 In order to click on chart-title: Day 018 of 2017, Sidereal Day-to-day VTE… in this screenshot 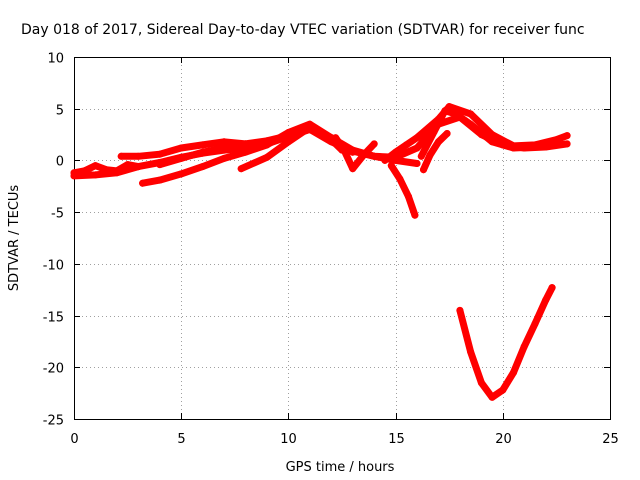, I will do `click(303, 30)`.